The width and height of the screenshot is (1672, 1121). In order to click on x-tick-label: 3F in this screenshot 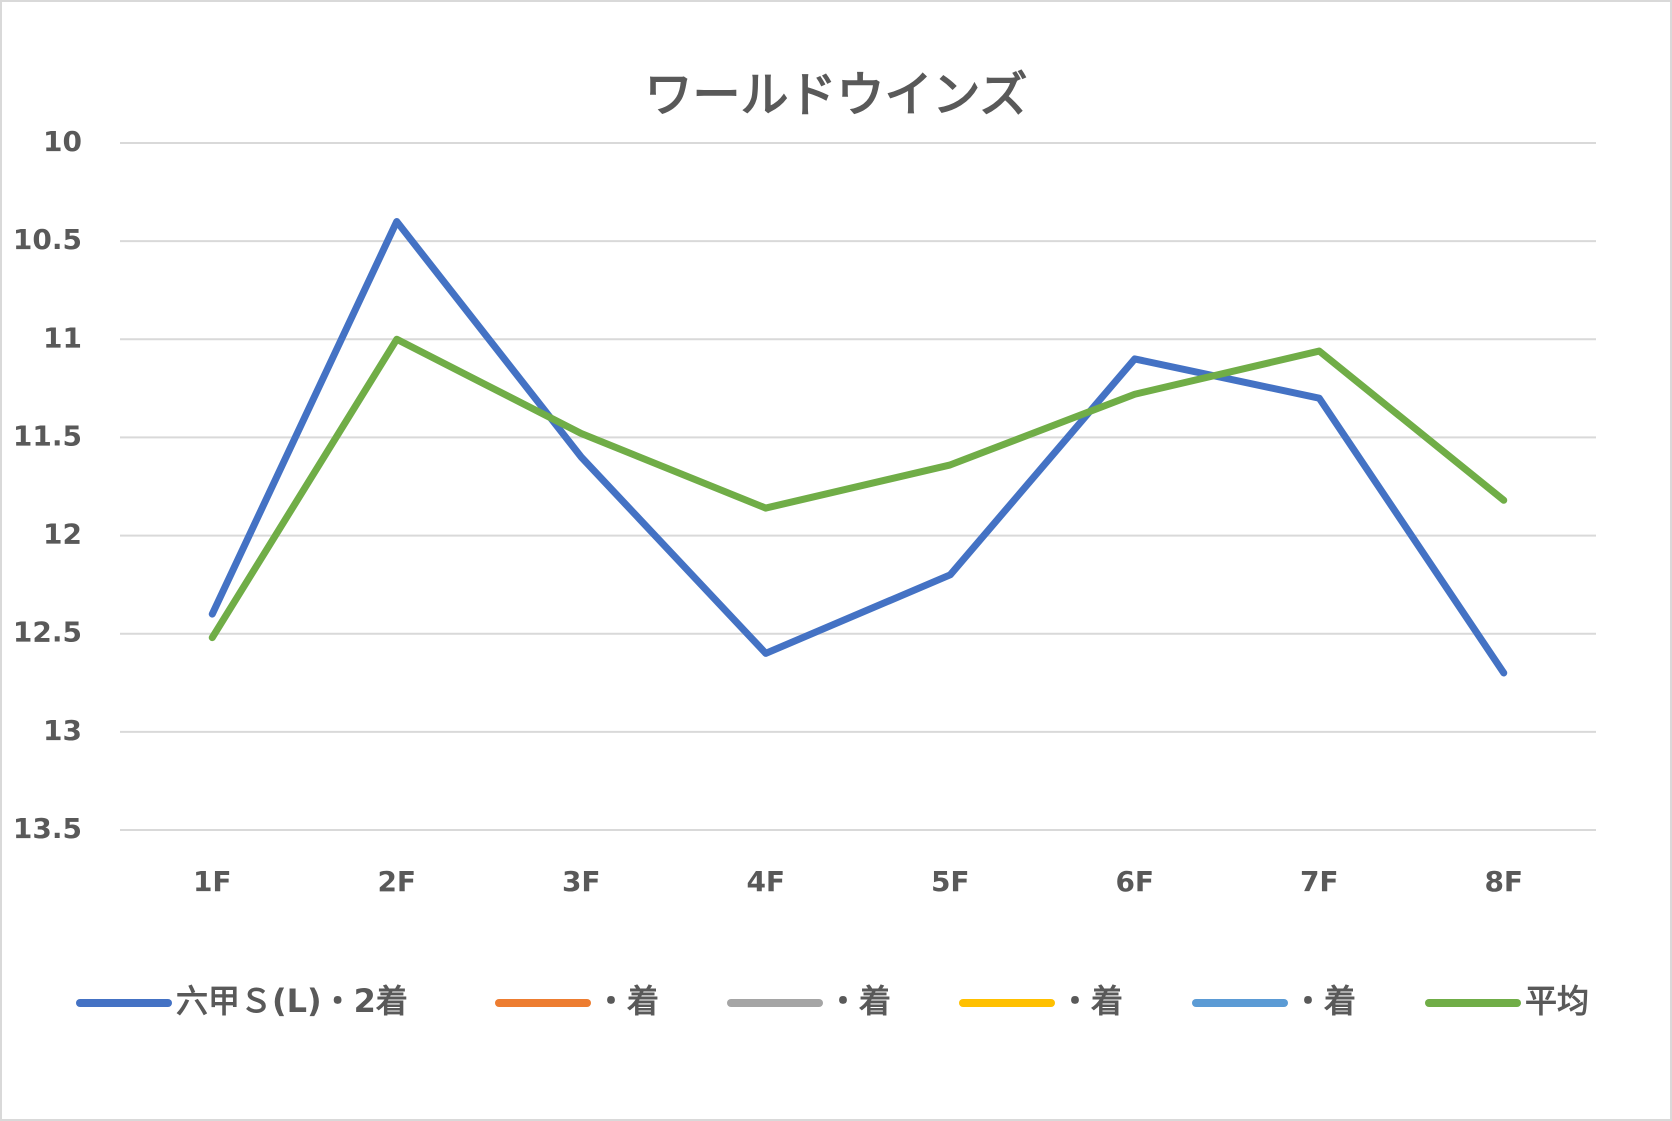, I will do `click(581, 881)`.